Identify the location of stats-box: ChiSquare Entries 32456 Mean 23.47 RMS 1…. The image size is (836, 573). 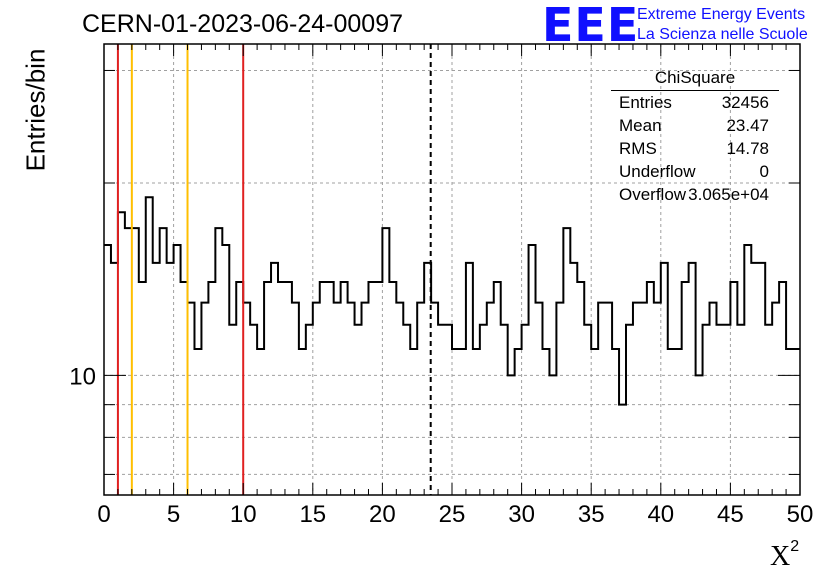
(695, 136).